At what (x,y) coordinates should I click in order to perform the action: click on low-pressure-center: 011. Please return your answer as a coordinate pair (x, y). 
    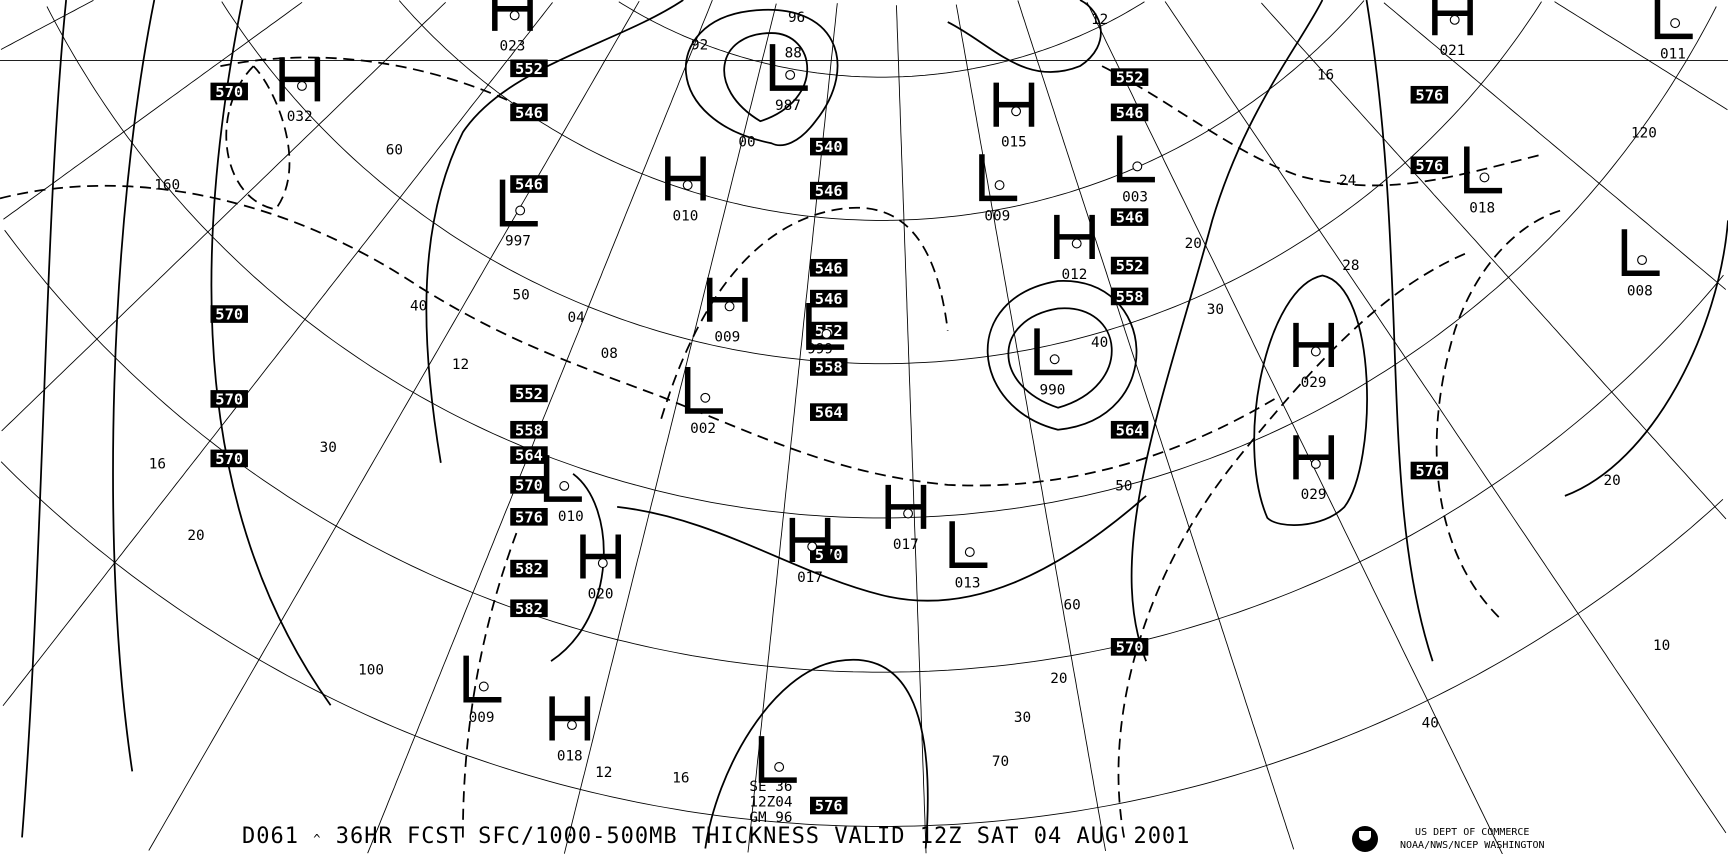
    Looking at the image, I should click on (1673, 31).